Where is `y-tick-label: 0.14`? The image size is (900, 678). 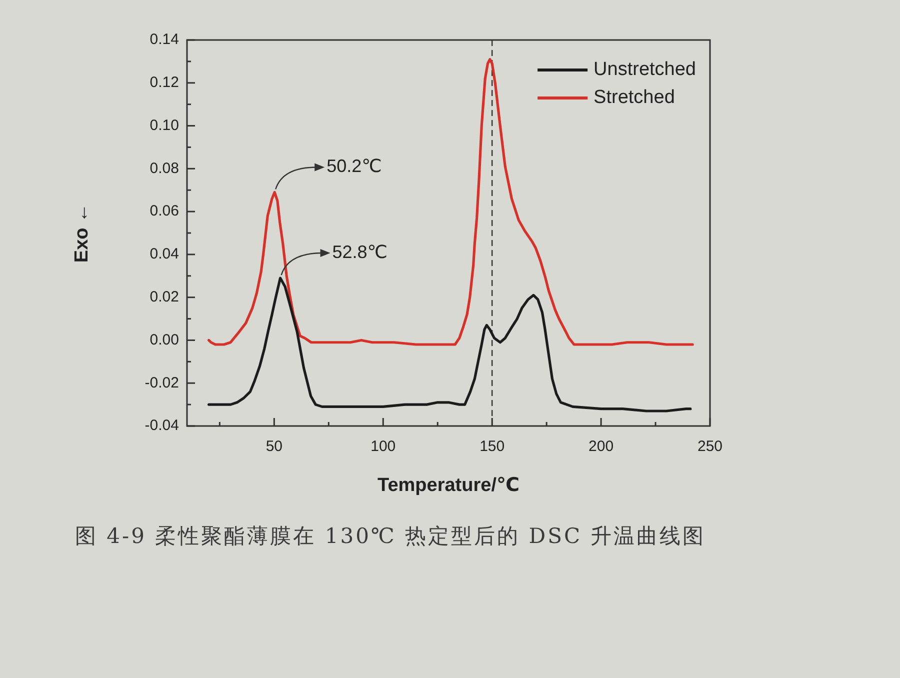
y-tick-label: 0.14 is located at coordinates (164, 39).